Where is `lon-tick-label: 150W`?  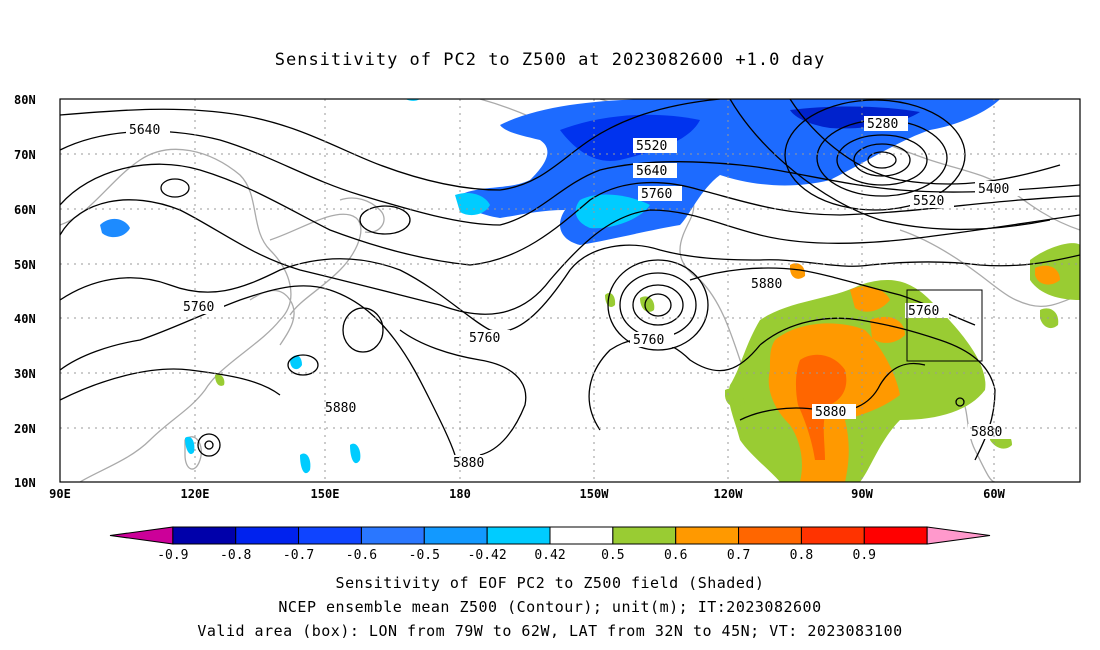
lon-tick-label: 150W is located at coordinates (595, 494).